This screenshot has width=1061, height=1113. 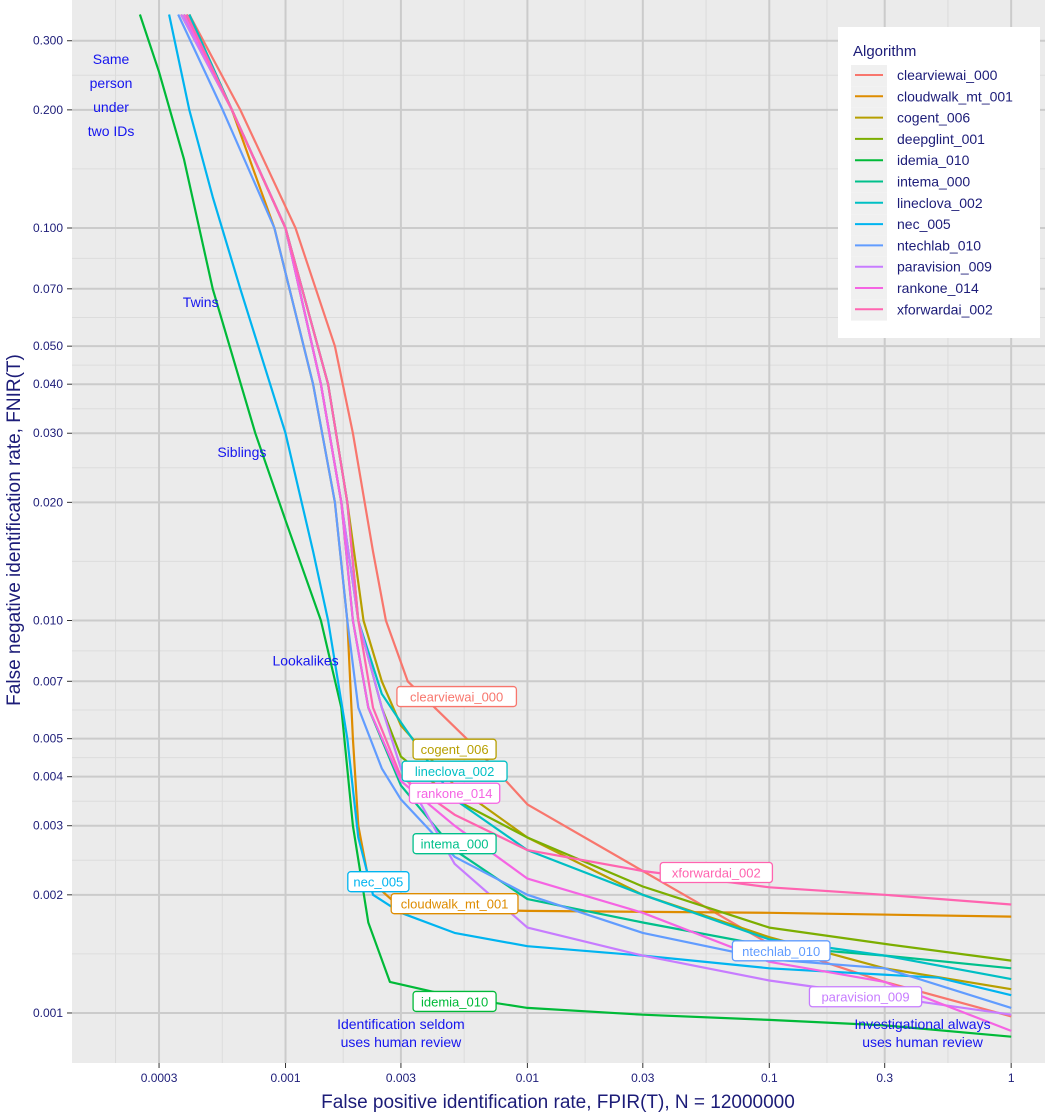 What do you see at coordinates (884, 1078) in the screenshot?
I see `x-tick-label: 0.3` at bounding box center [884, 1078].